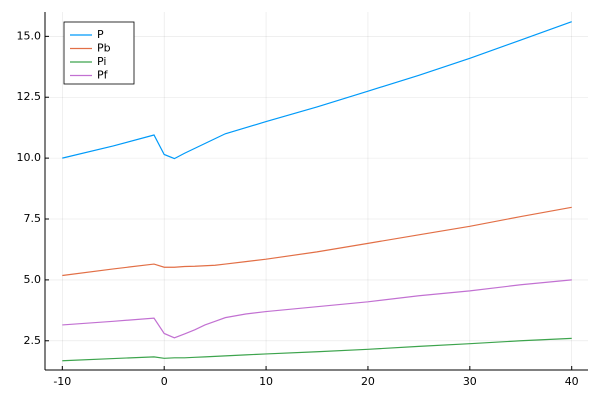 This screenshot has height=404, width=600. What do you see at coordinates (33, 340) in the screenshot?
I see `y-tick-label: 2.5` at bounding box center [33, 340].